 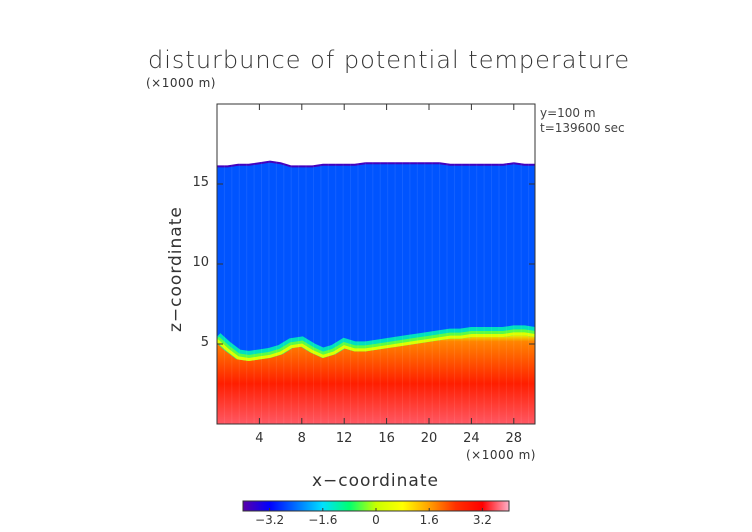 What do you see at coordinates (176, 269) in the screenshot?
I see `y-axis-label: z−coordinate` at bounding box center [176, 269].